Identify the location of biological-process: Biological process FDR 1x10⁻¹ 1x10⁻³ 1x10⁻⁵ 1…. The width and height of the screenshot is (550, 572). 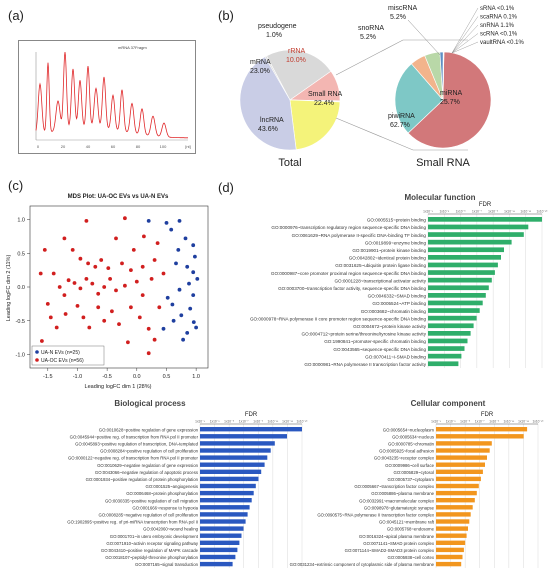
(187, 483).